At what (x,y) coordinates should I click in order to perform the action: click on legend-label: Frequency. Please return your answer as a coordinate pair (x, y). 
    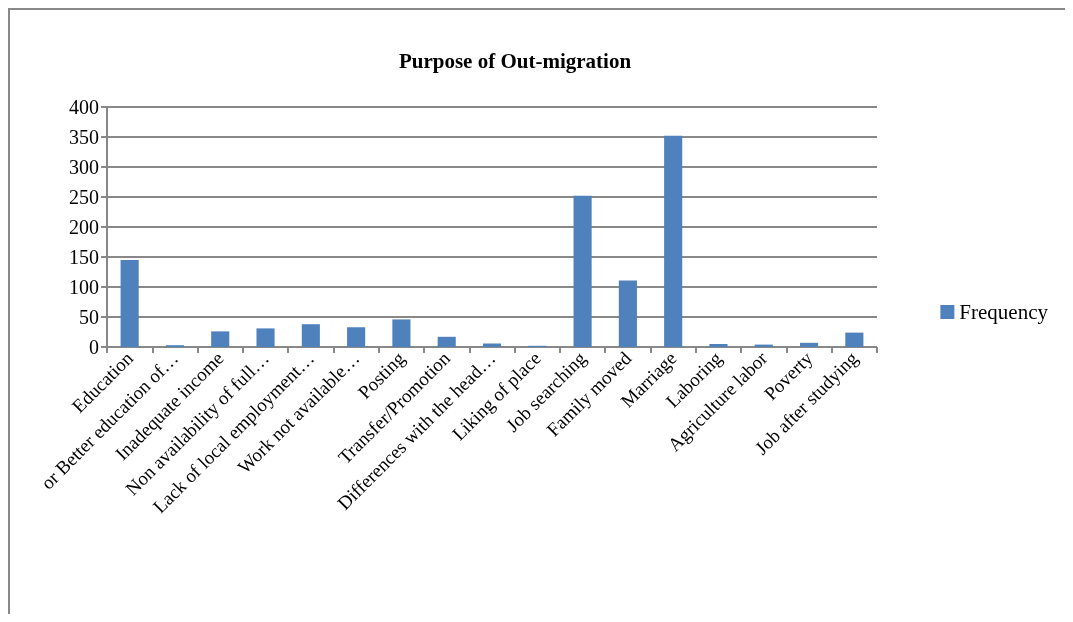
    Looking at the image, I should click on (1004, 312).